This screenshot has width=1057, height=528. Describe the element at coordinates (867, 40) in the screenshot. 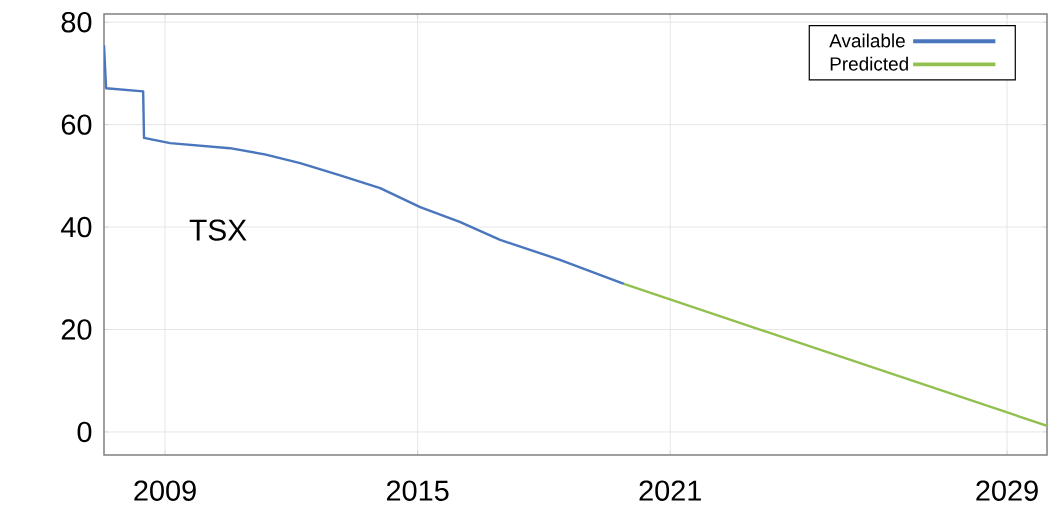

I see `legend-label: Available` at that location.